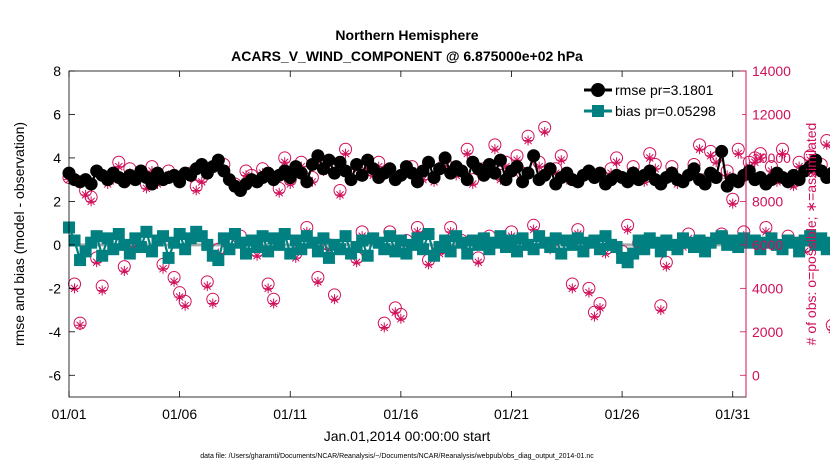  I want to click on y-tick-label-3: 0, so click(57, 245).